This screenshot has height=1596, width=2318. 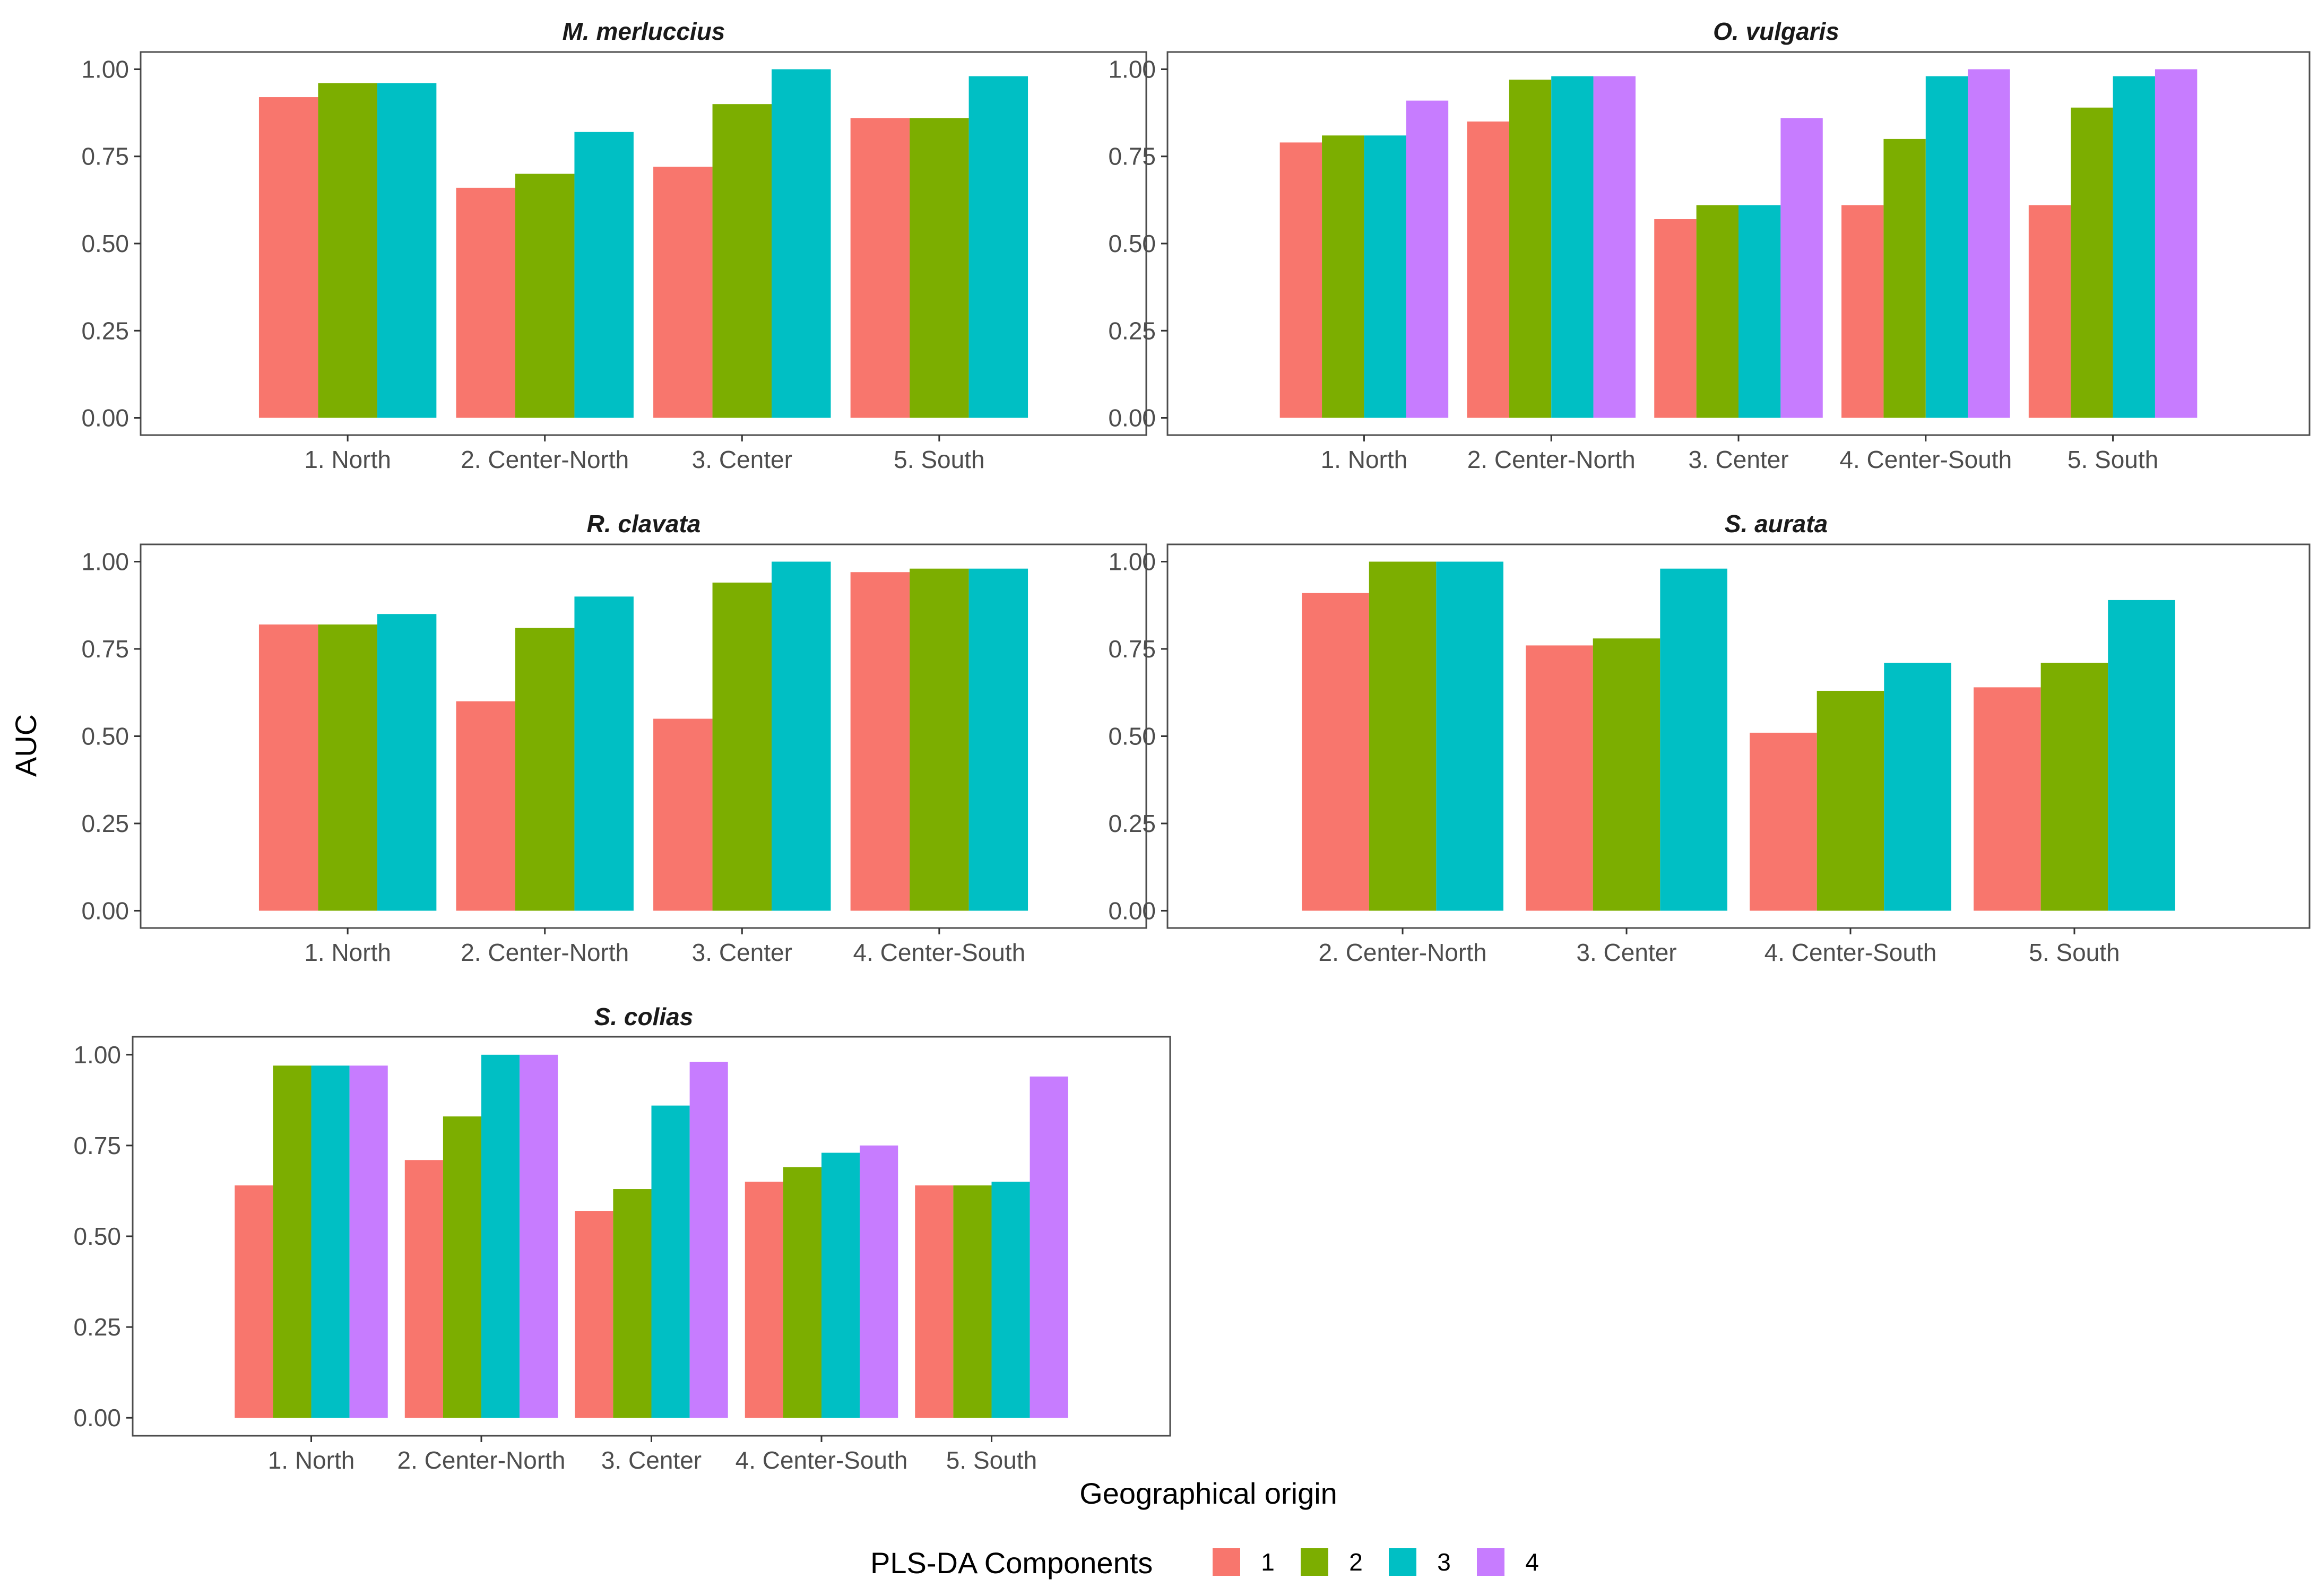 I want to click on panel-title: R. clavata, so click(x=644, y=523).